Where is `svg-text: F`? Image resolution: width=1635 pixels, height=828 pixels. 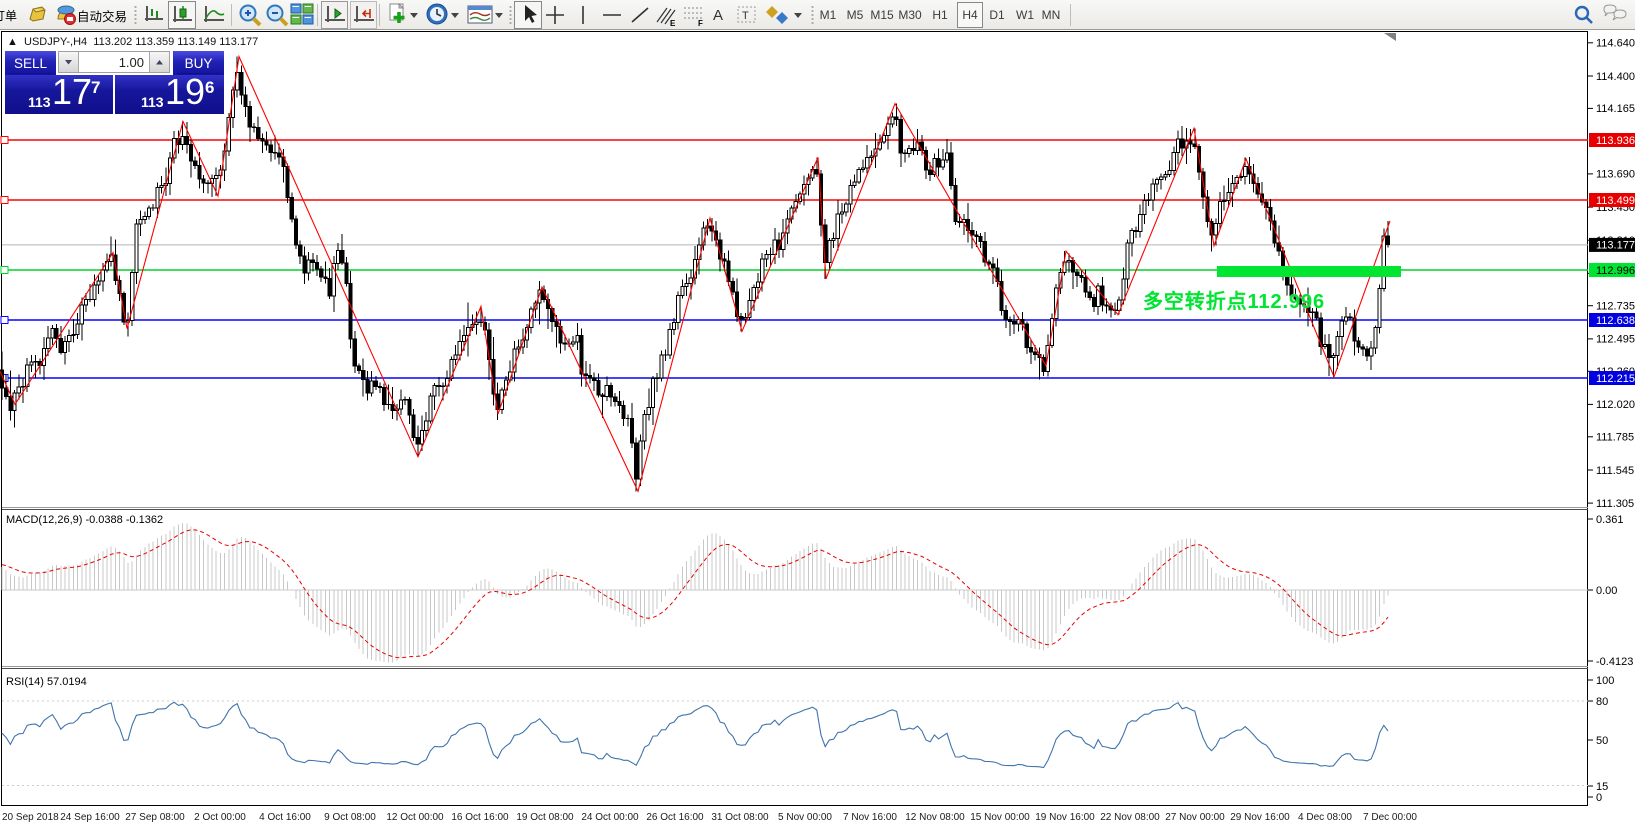
svg-text: F is located at coordinates (700, 23).